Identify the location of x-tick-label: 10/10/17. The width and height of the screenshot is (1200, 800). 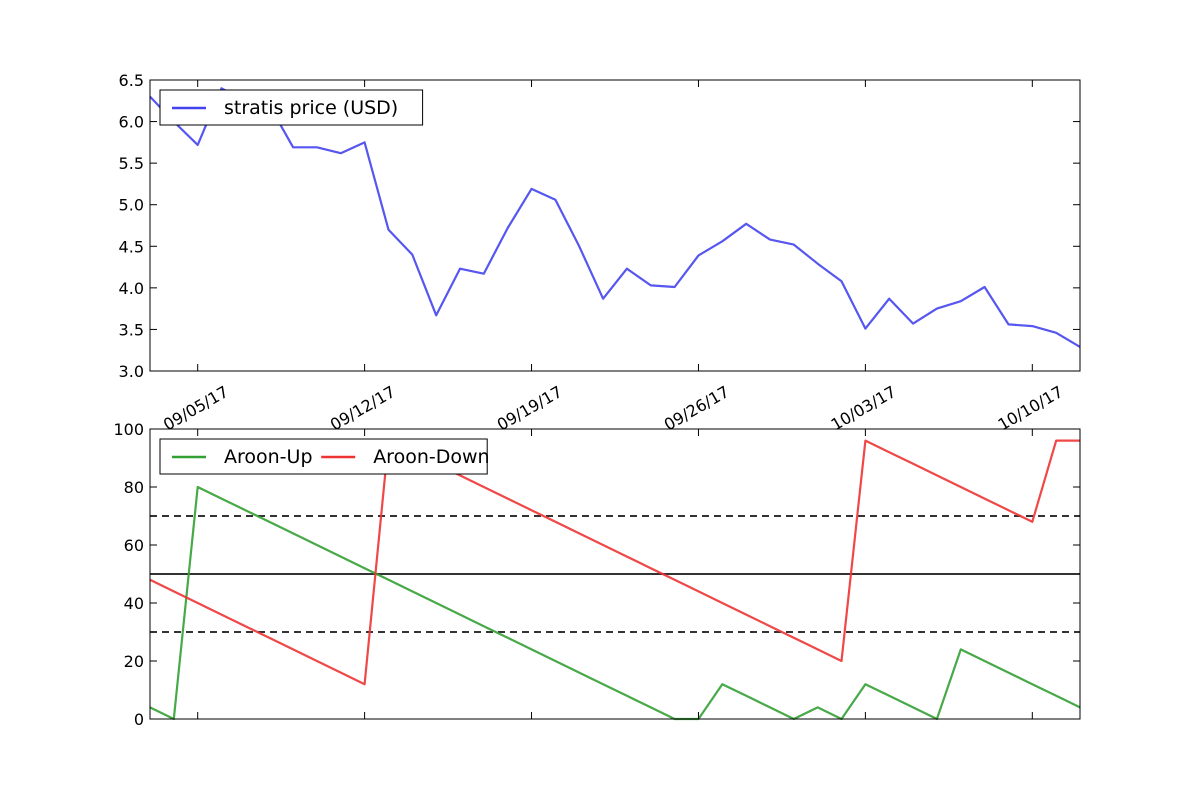
(1031, 408).